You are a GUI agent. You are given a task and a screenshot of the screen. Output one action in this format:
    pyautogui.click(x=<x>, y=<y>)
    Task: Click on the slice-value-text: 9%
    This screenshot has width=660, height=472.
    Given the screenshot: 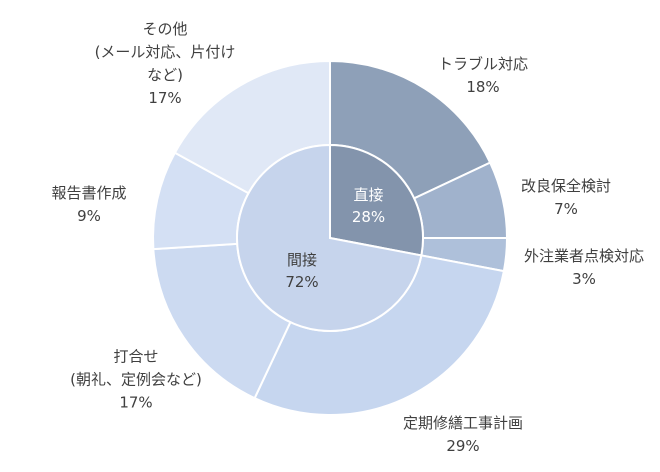 What is the action you would take?
    pyautogui.click(x=89, y=216)
    